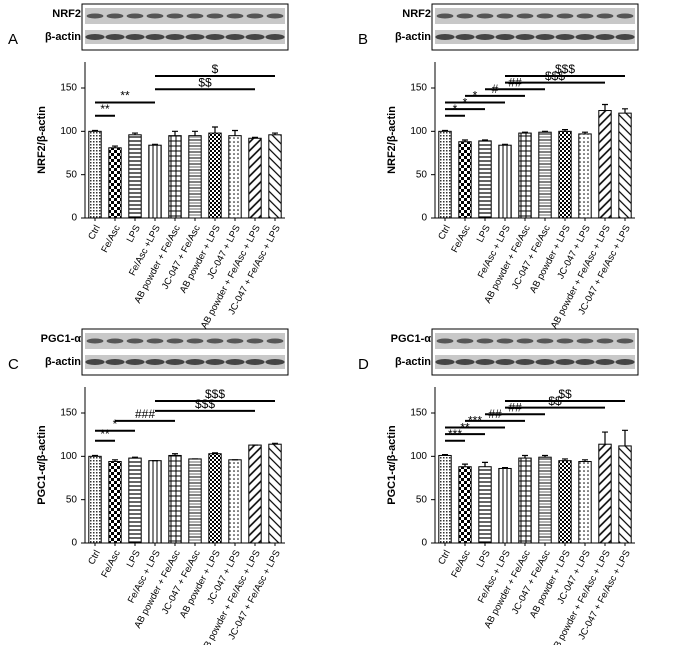 This screenshot has width=700, height=645. What do you see at coordinates (145, 414) in the screenshot?
I see `significance-label: ###` at bounding box center [145, 414].